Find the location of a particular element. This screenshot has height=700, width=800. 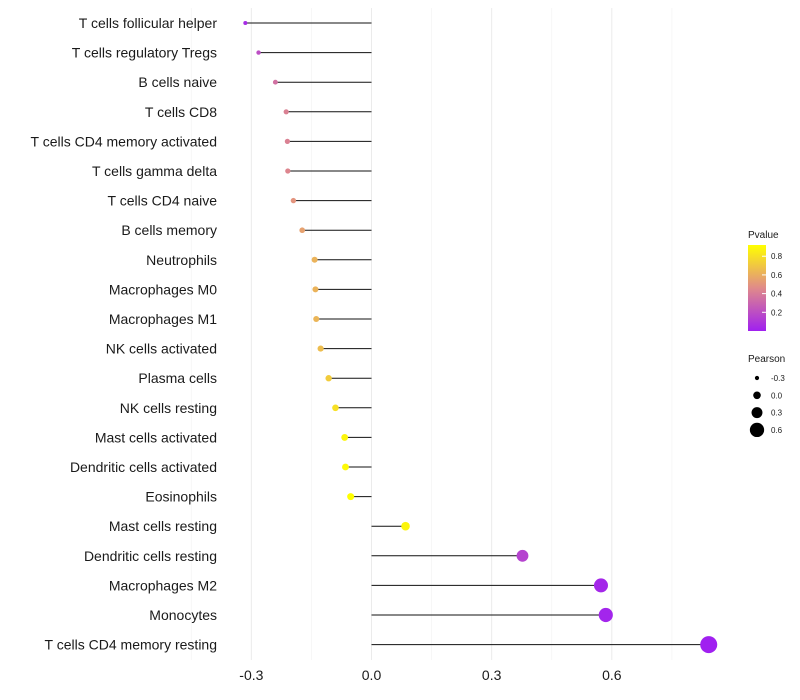

category-label: T cells gamma delta is located at coordinates (154, 171).